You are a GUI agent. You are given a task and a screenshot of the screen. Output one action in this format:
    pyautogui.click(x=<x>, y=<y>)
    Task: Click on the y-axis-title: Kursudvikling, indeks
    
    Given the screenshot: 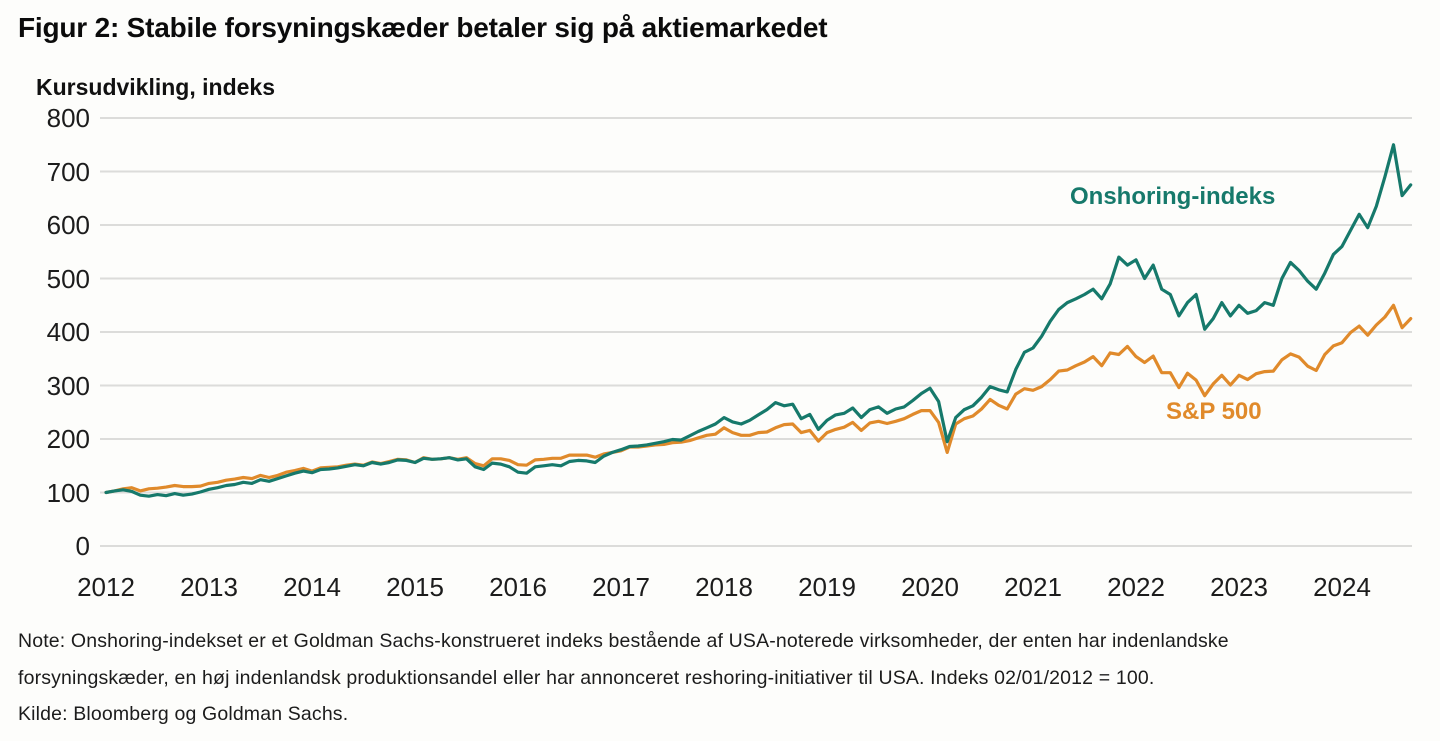 What is the action you would take?
    pyautogui.click(x=155, y=87)
    